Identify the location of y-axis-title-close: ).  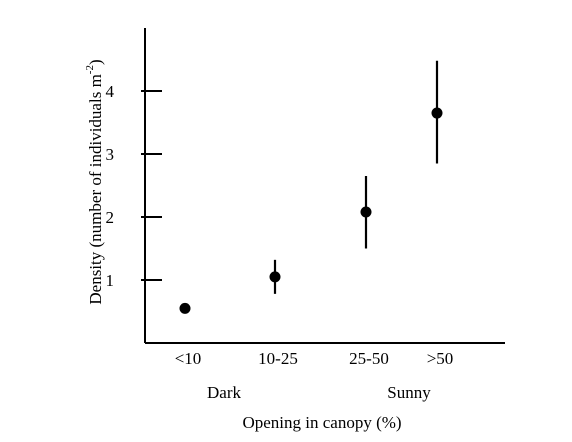
(95, 62).